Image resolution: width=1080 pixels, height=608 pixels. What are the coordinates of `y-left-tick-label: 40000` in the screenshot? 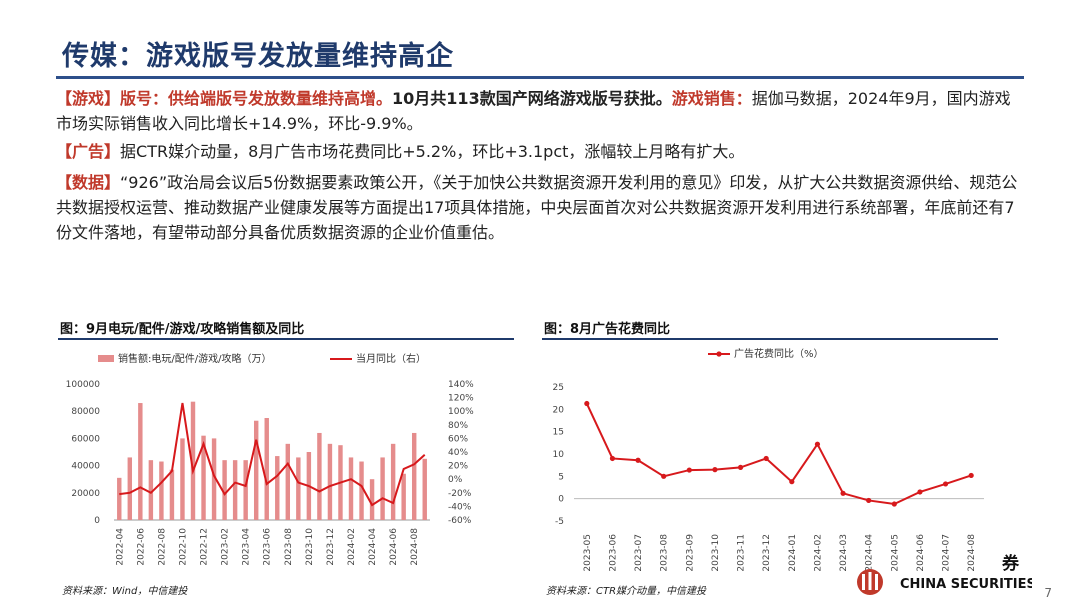 It's located at (85, 467).